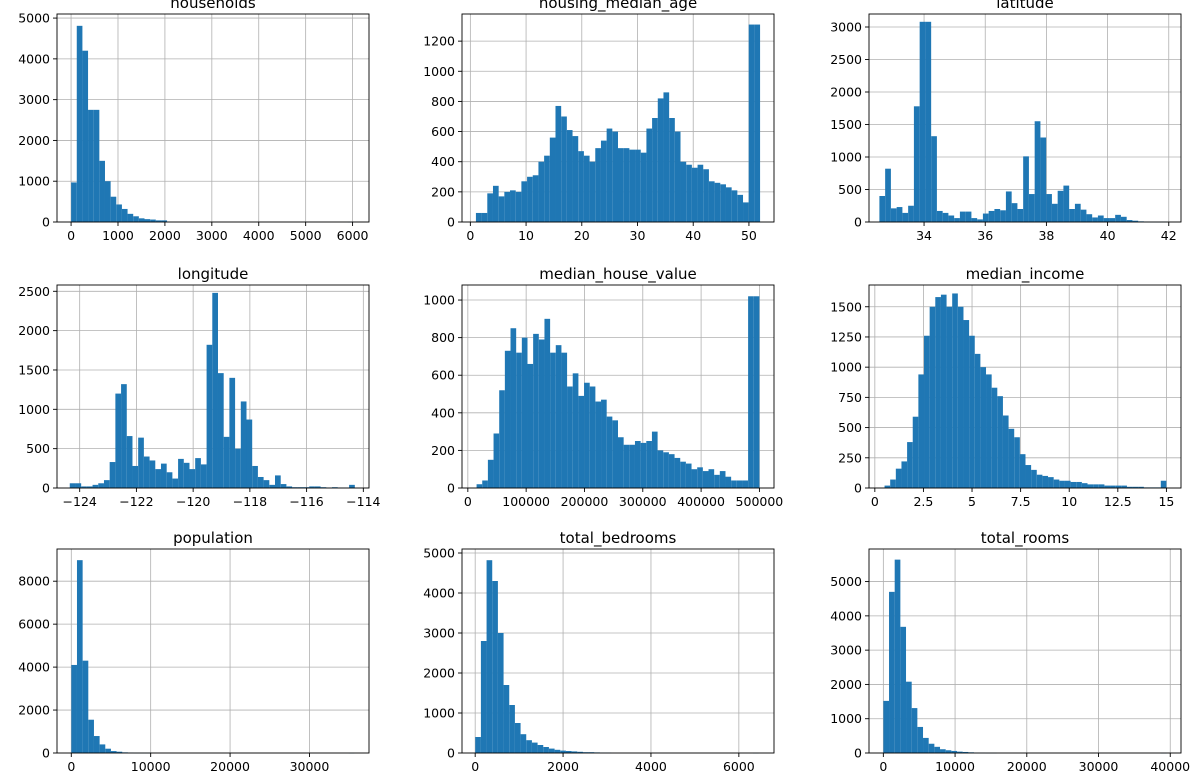  What do you see at coordinates (1046, 235) in the screenshot?
I see `x-tick-label: 38` at bounding box center [1046, 235].